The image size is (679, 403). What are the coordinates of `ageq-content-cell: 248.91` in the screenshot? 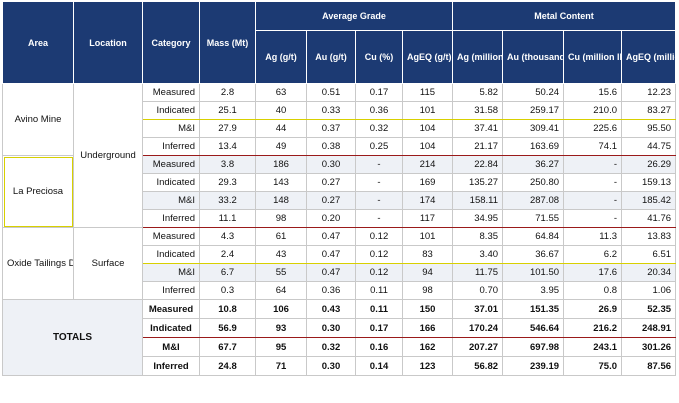 It's located at (649, 328).